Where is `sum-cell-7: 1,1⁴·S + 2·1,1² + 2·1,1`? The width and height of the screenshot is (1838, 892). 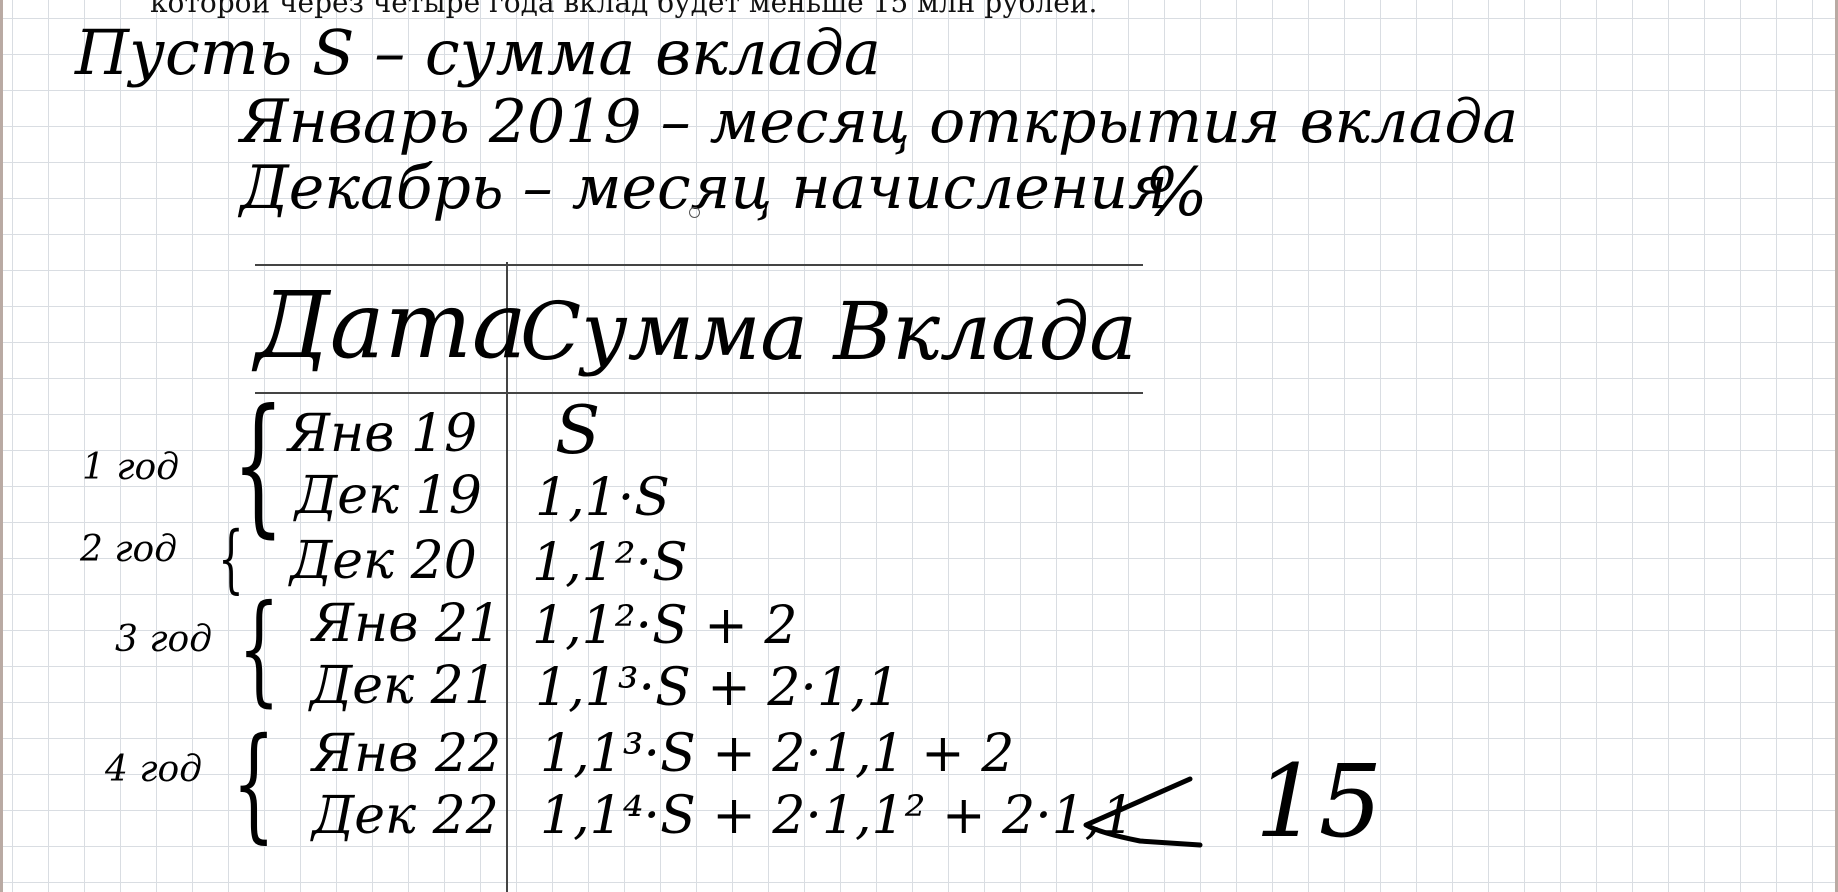
sum-cell-7: 1,1⁴·S + 2·1,1² + 2·1,1 is located at coordinates (837, 816).